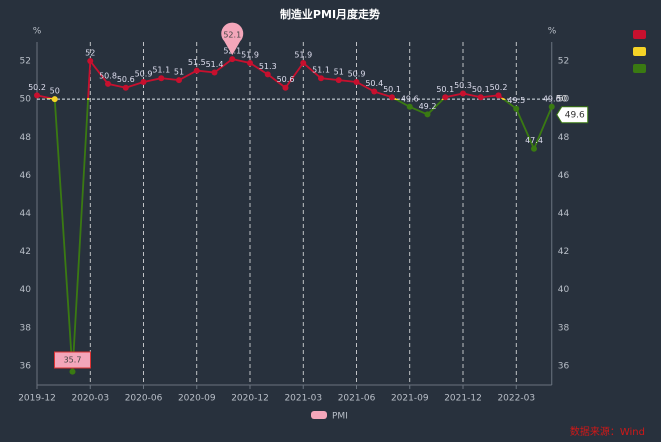  What do you see at coordinates (26, 328) in the screenshot?
I see `y-tick-label: 38` at bounding box center [26, 328].